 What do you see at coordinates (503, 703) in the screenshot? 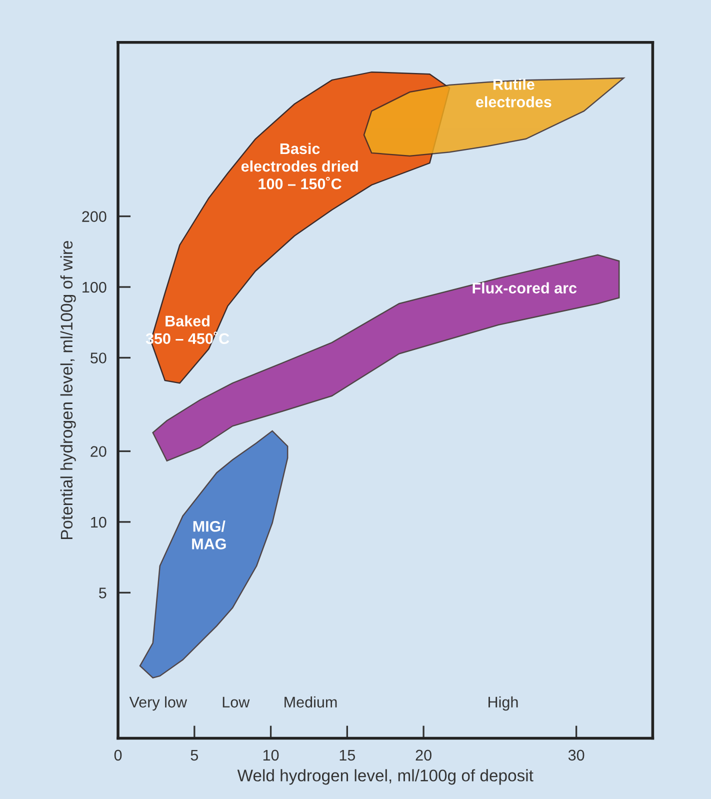
I see `annotation: High` at bounding box center [503, 703].